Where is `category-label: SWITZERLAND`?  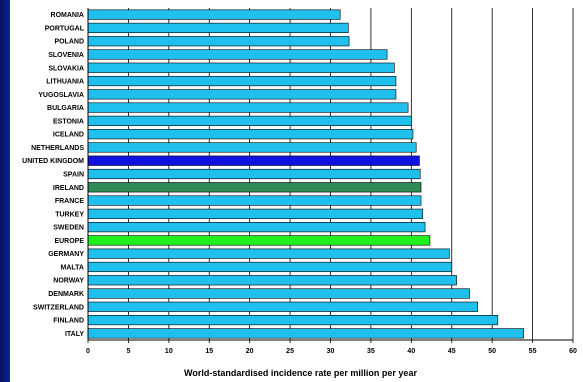
category-label: SWITZERLAND is located at coordinates (58, 307).